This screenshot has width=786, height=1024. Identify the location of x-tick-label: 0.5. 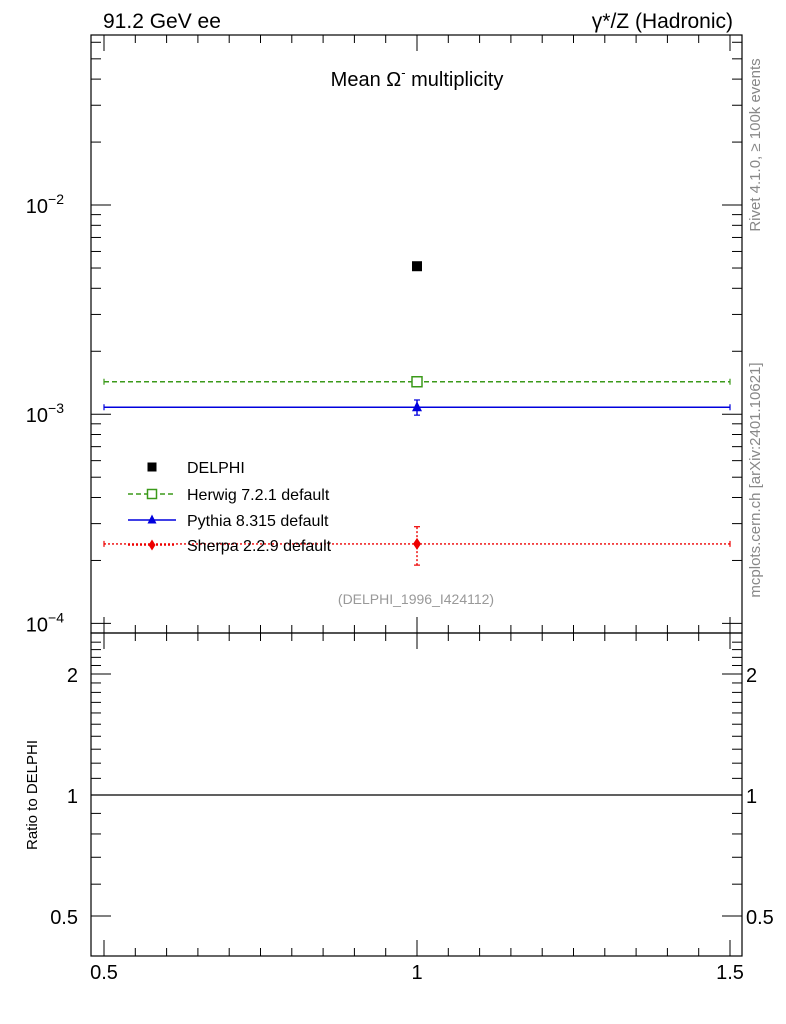
(104, 973).